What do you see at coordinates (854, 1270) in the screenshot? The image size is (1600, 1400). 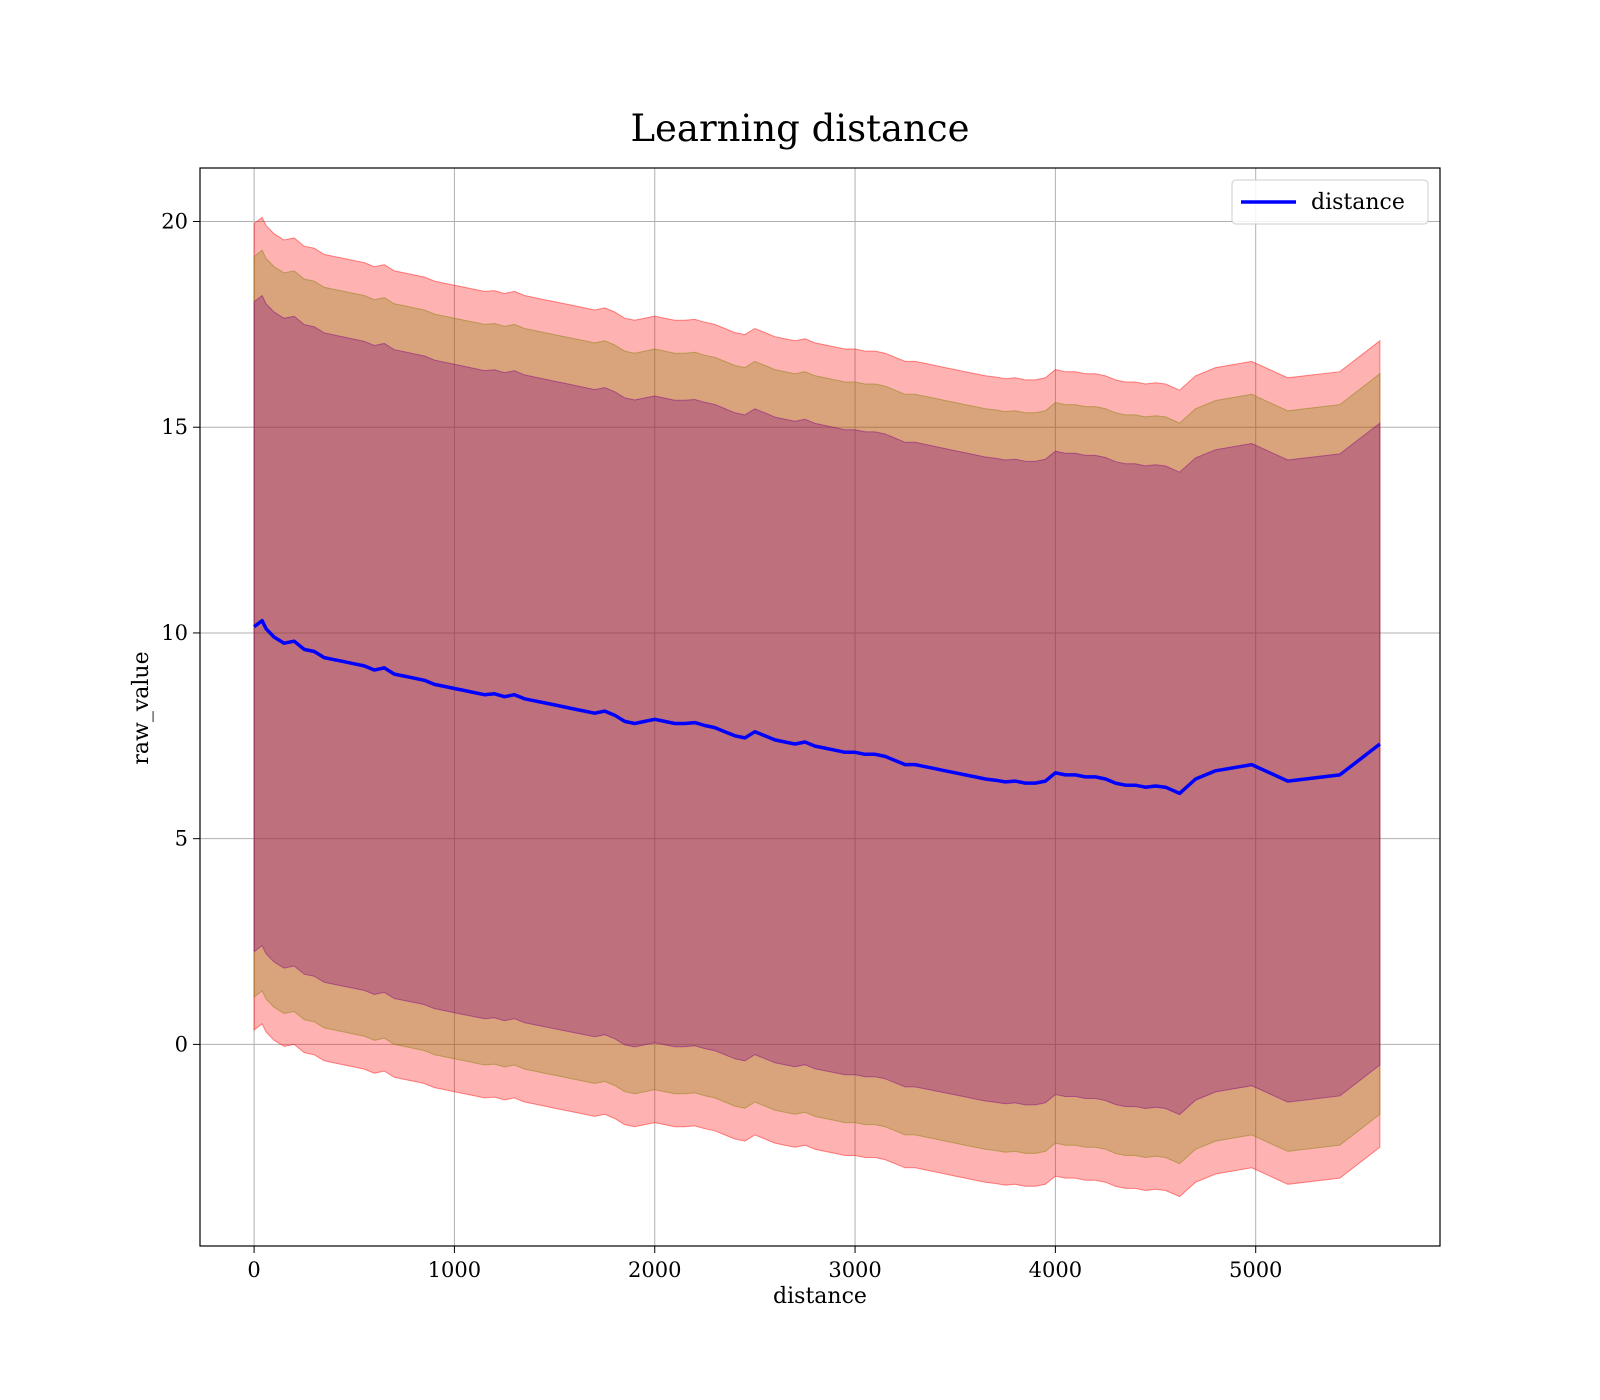 I see `x-tick-label: 3000` at bounding box center [854, 1270].